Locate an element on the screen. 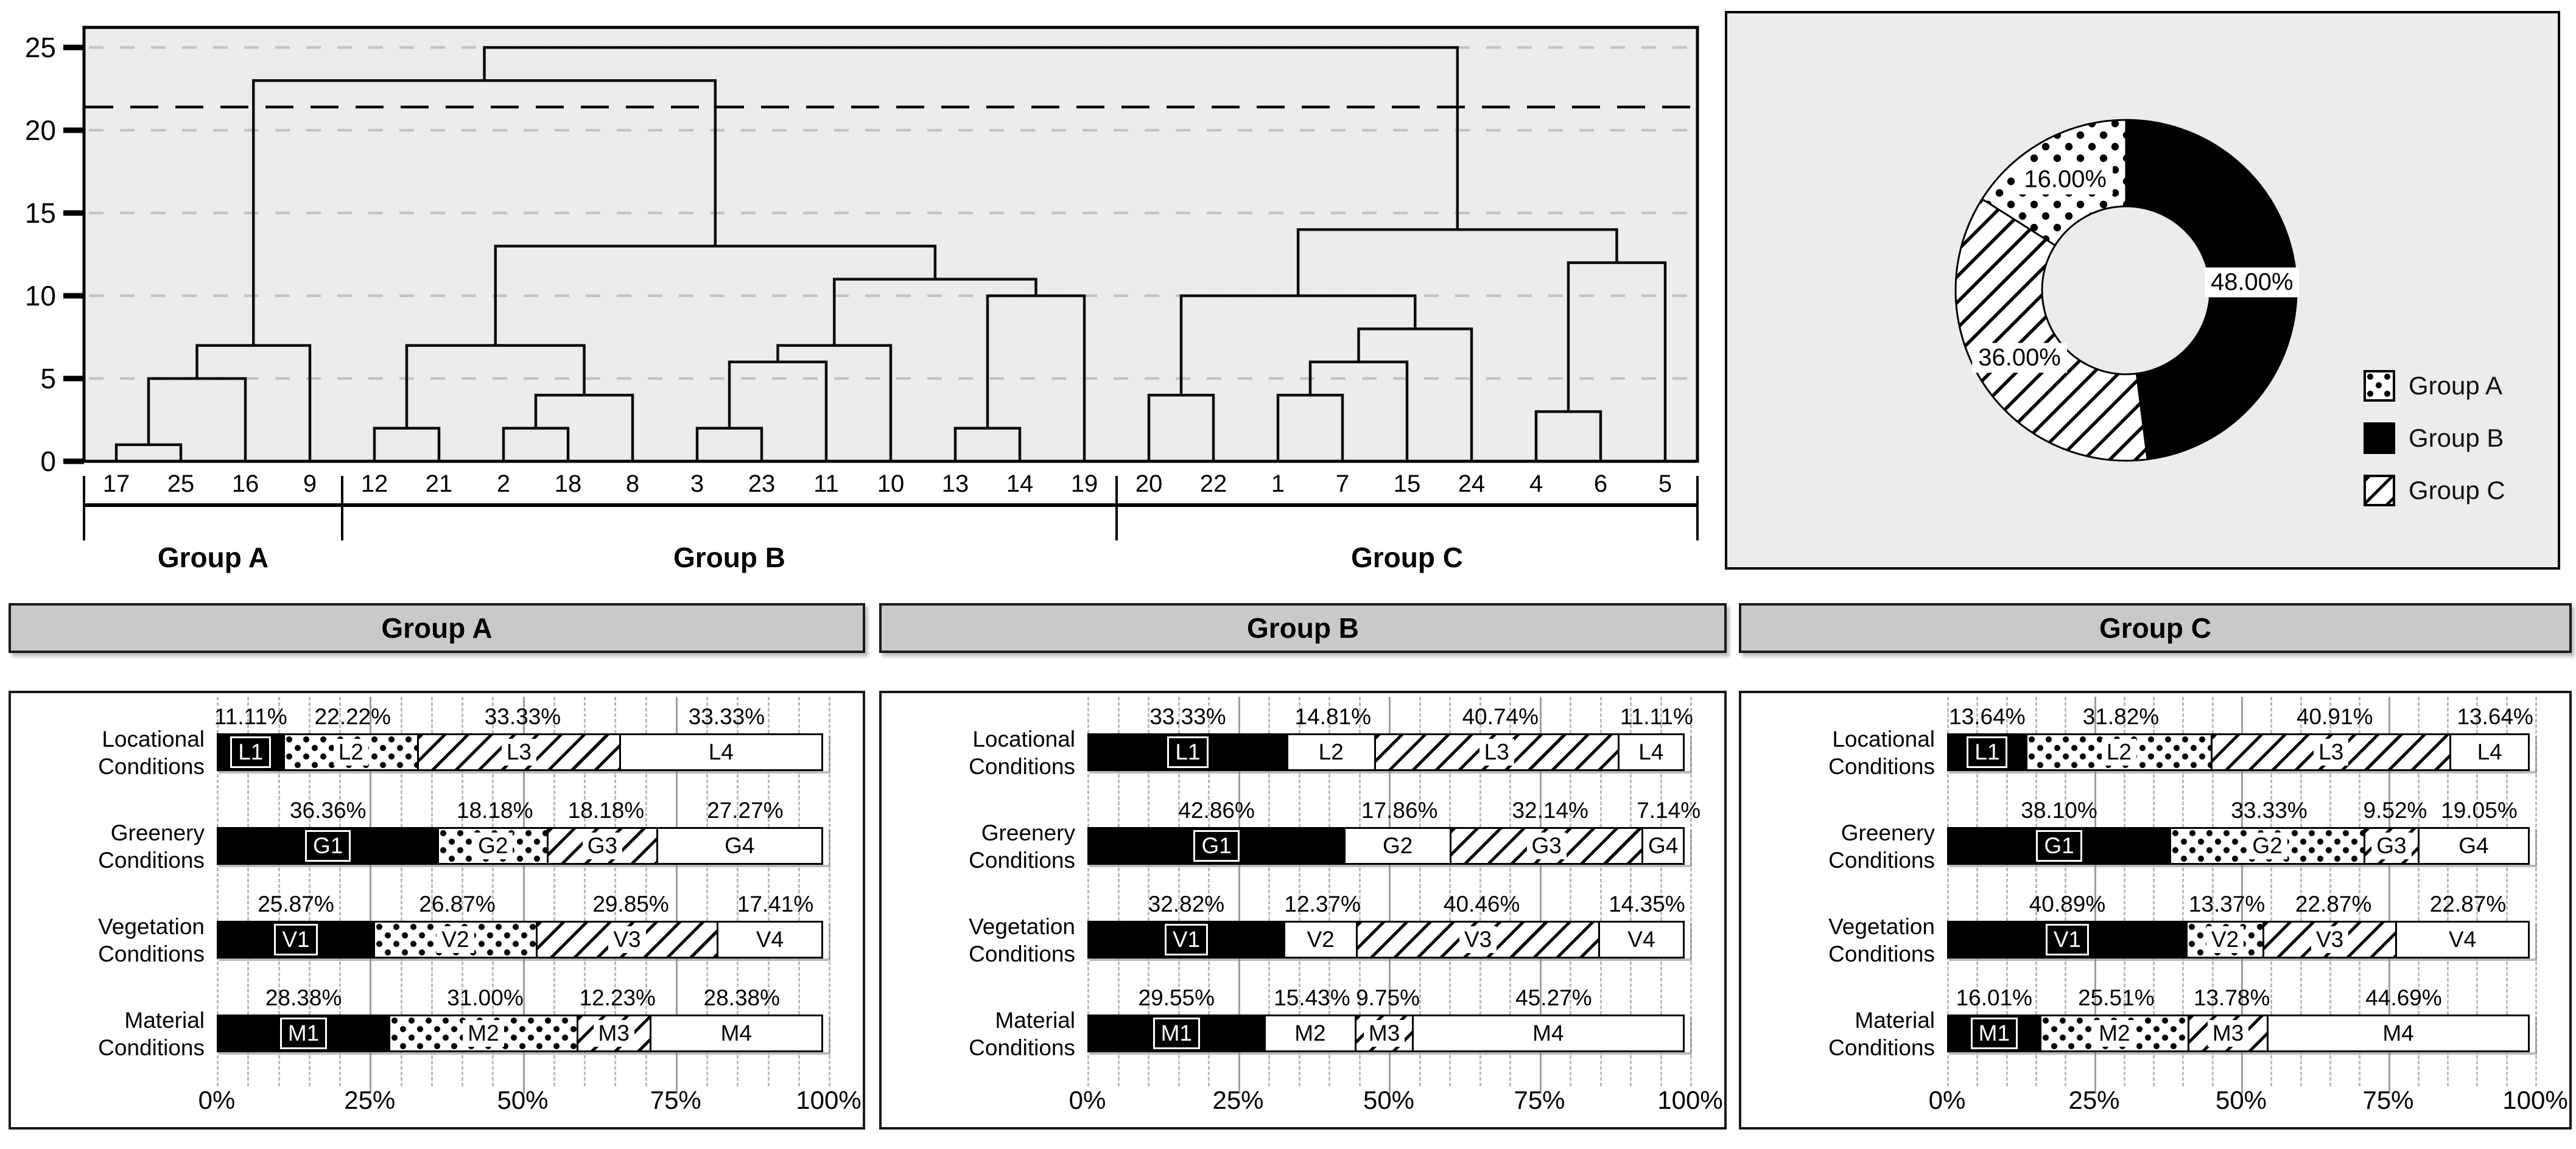  dendrogram-leaf-label: 15 is located at coordinates (1408, 483).